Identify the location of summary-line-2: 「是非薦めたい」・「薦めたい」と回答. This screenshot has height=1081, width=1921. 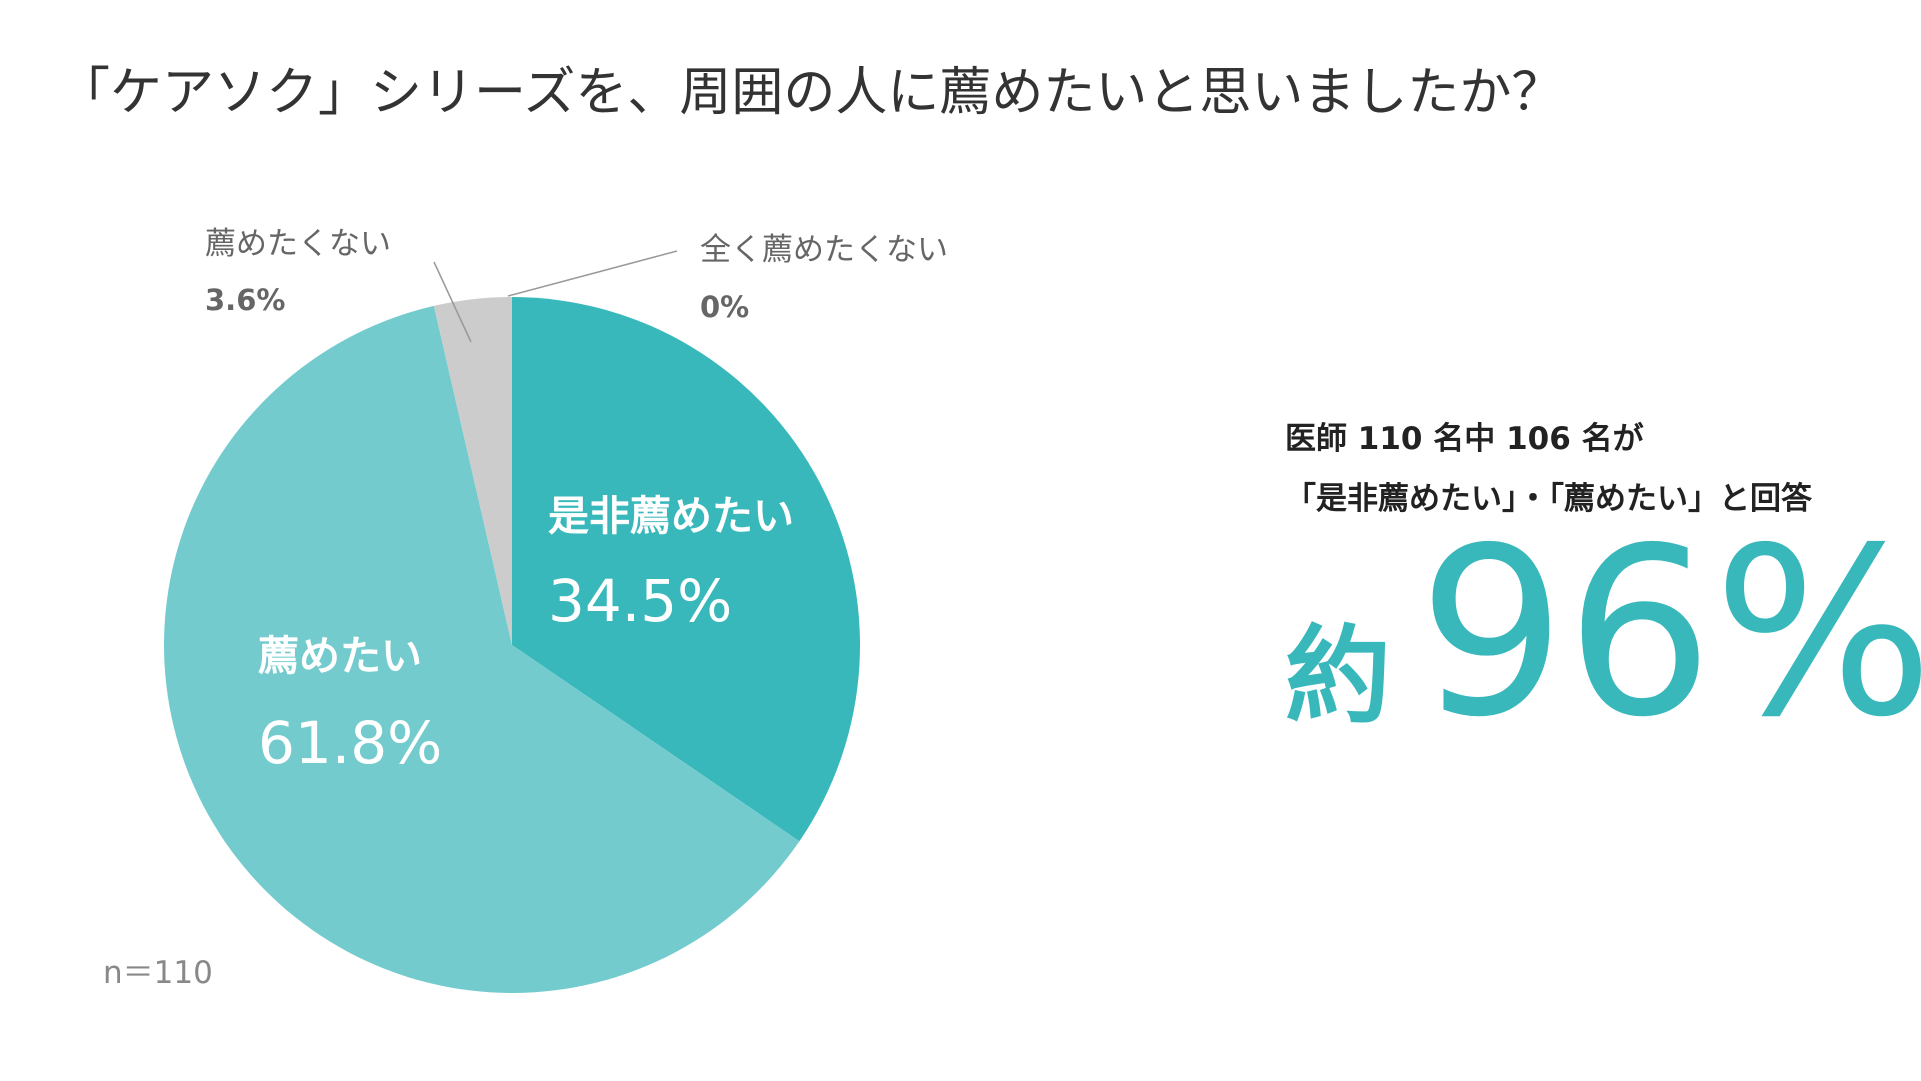
(1549, 499).